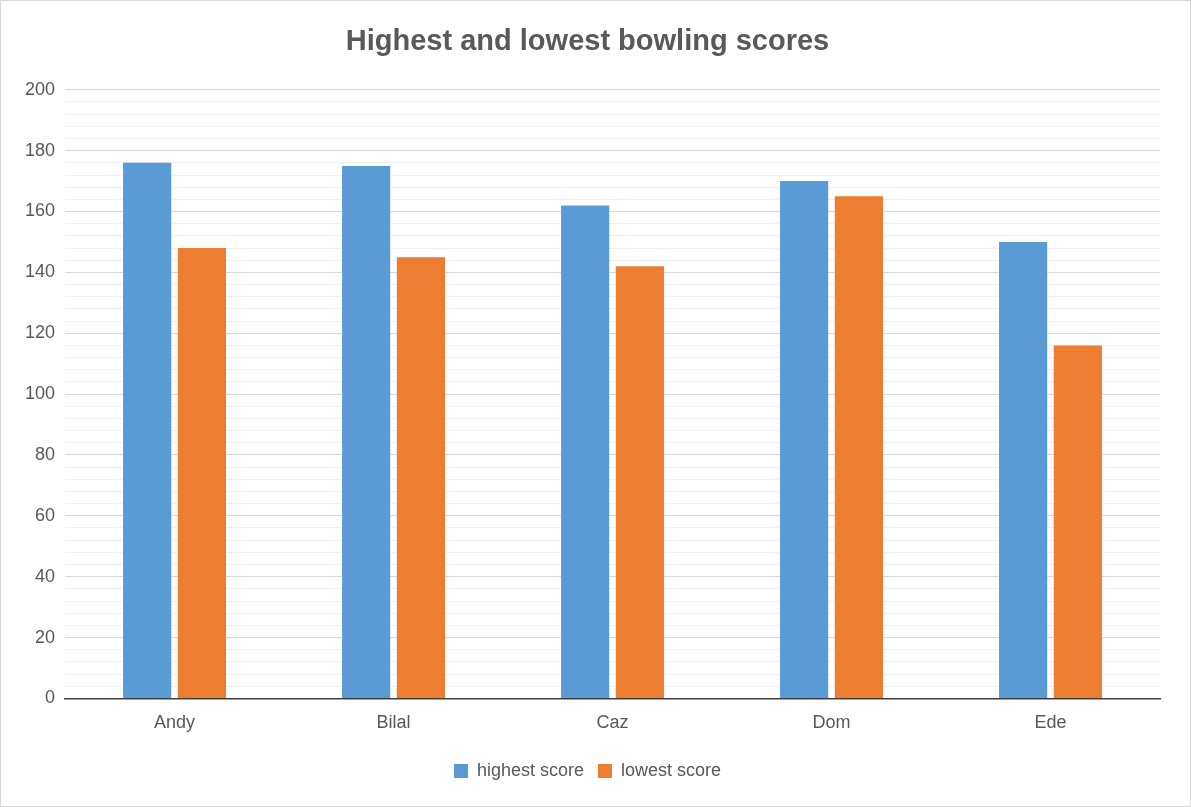 Image resolution: width=1191 pixels, height=807 pixels. Describe the element at coordinates (40, 332) in the screenshot. I see `y-tick-label: 120` at that location.